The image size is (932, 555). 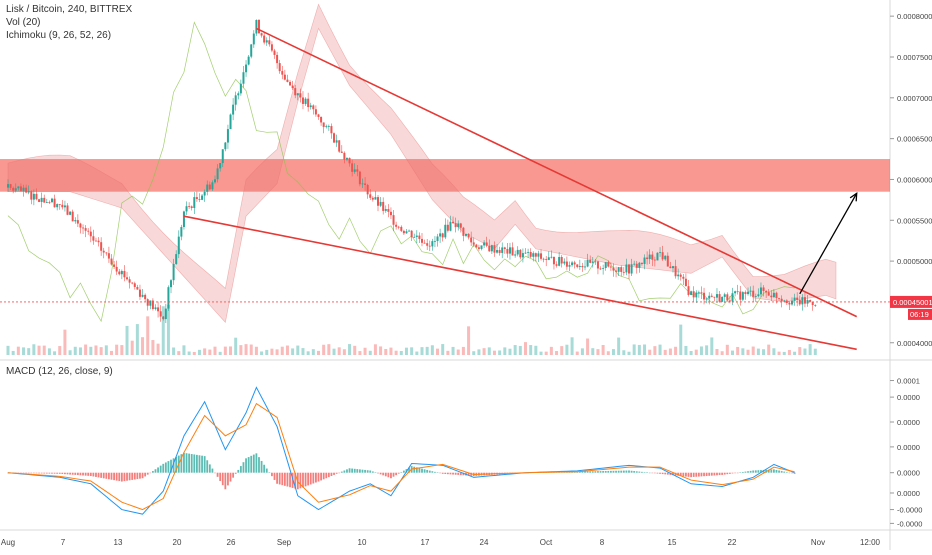 What do you see at coordinates (401, 471) in the screenshot?
I see `macd-histogram` at bounding box center [401, 471].